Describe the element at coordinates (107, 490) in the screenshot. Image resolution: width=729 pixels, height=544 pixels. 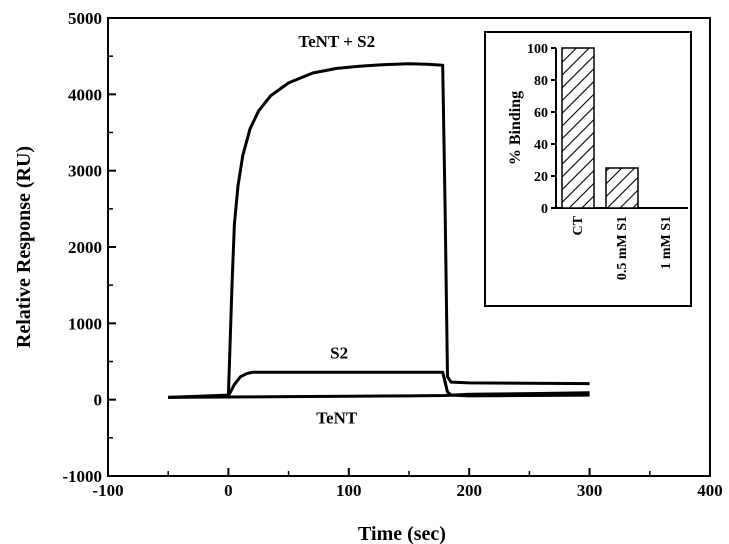
I see `x-tick-label: -100` at that location.